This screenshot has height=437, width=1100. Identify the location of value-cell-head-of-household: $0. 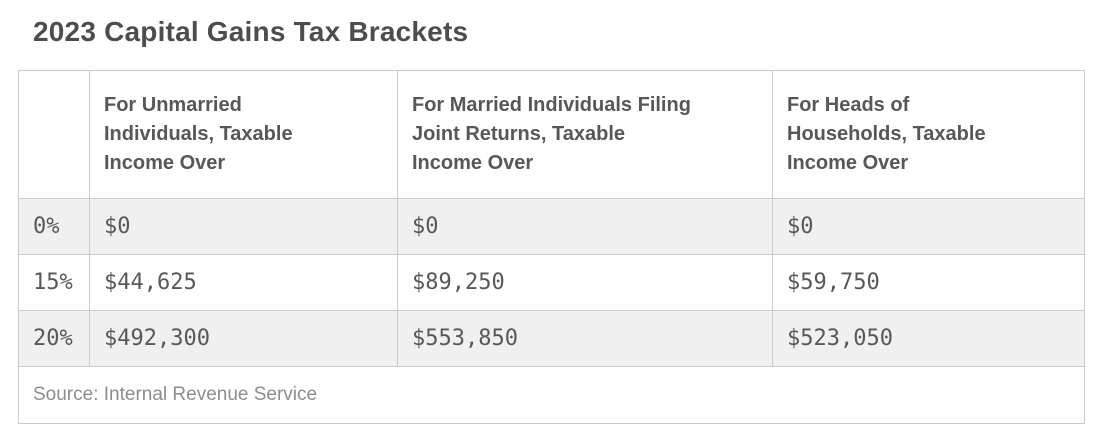
(928, 226).